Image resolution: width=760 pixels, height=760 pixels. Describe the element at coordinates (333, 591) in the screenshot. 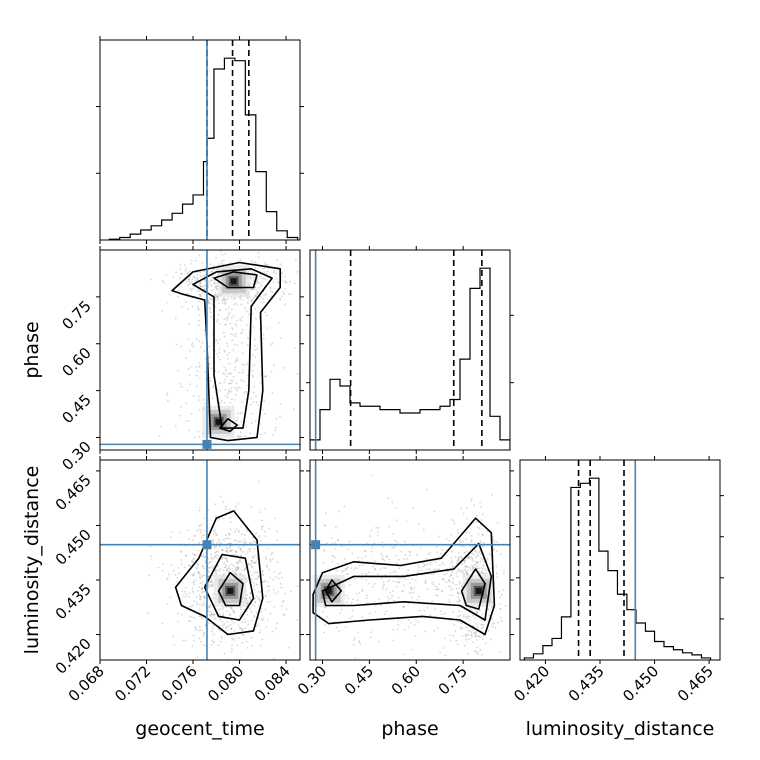

I see `contour-inner-left` at that location.